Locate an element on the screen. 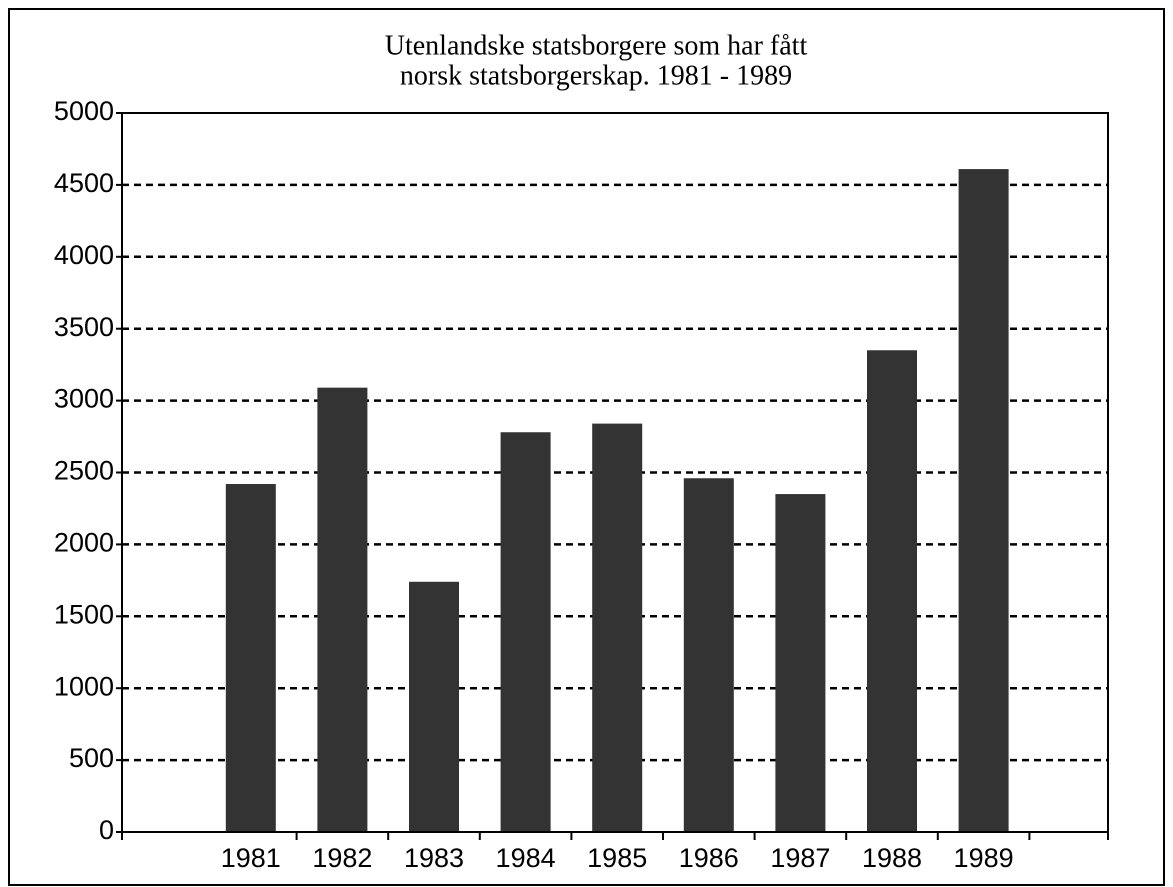 The image size is (1173, 887). chart-title: Utenlandske statsborgere som har fått is located at coordinates (596, 45).